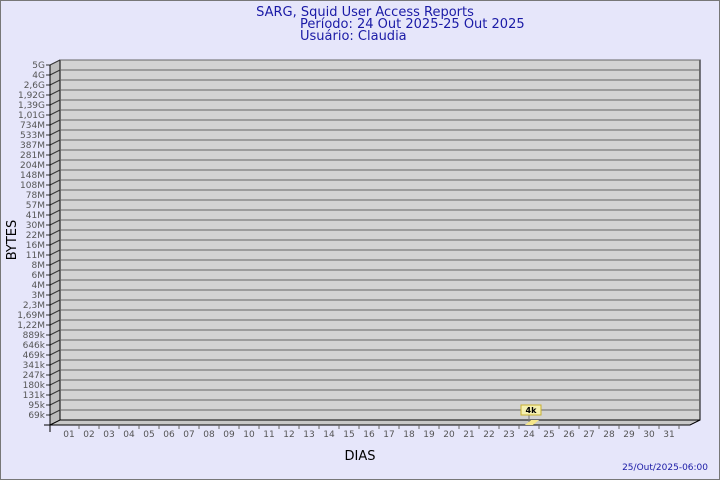 The height and width of the screenshot is (480, 720). What do you see at coordinates (209, 435) in the screenshot?
I see `x-tick-label: 08` at bounding box center [209, 435].